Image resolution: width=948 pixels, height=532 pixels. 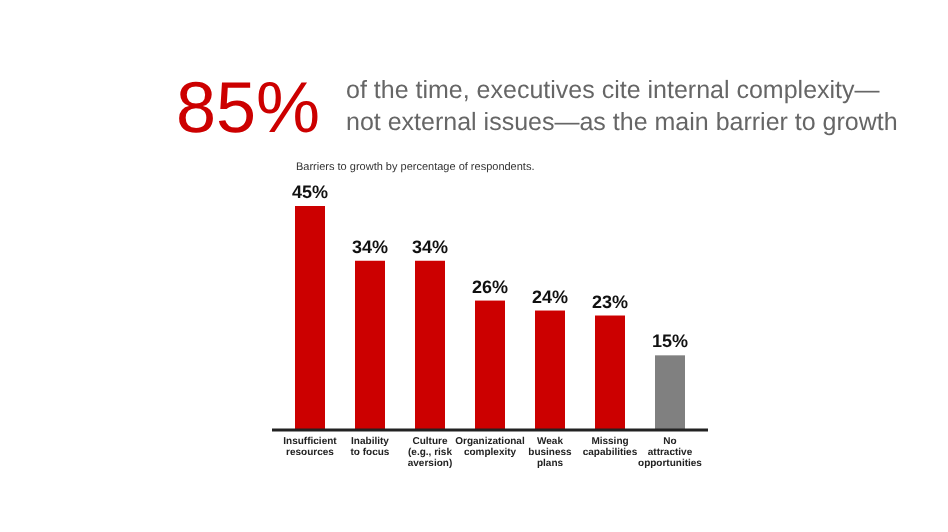 What do you see at coordinates (490, 286) in the screenshot?
I see `data-label: 26%` at bounding box center [490, 286].